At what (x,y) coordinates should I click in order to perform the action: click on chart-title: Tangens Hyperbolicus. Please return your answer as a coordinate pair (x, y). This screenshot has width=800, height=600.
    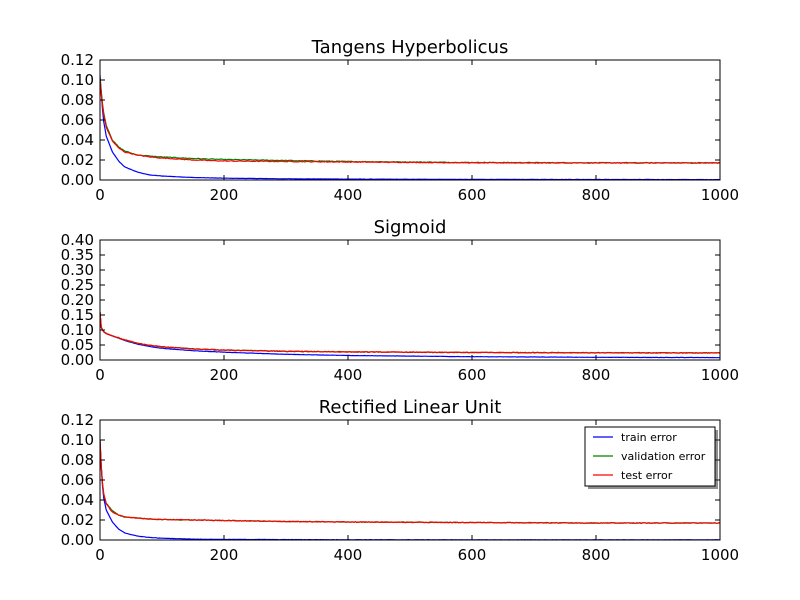
    Looking at the image, I should click on (410, 47).